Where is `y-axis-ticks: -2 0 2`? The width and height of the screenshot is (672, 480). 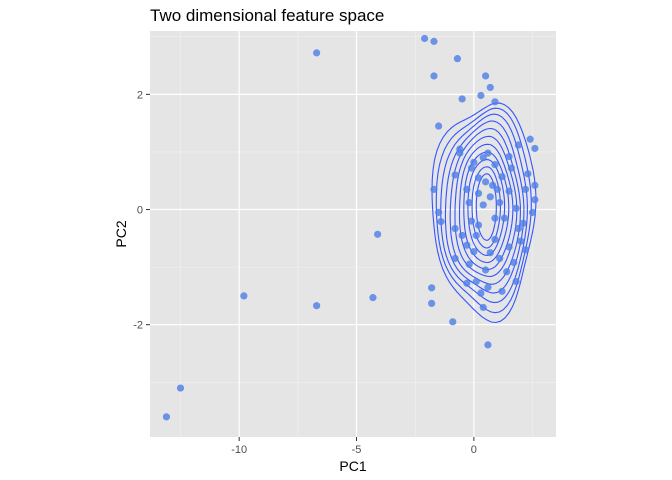
y-axis-ticks: -2 0 2 is located at coordinates (141, 210).